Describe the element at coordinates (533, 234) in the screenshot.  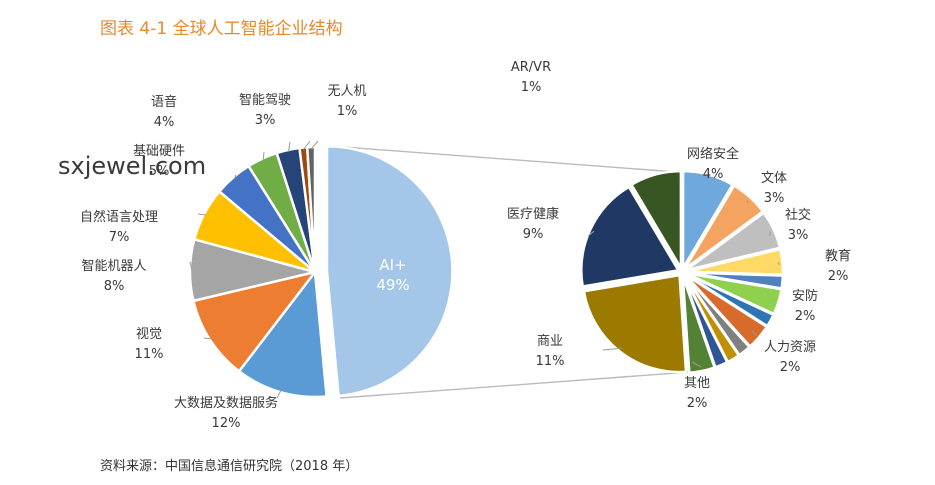
I see `slice-value: 9%` at that location.